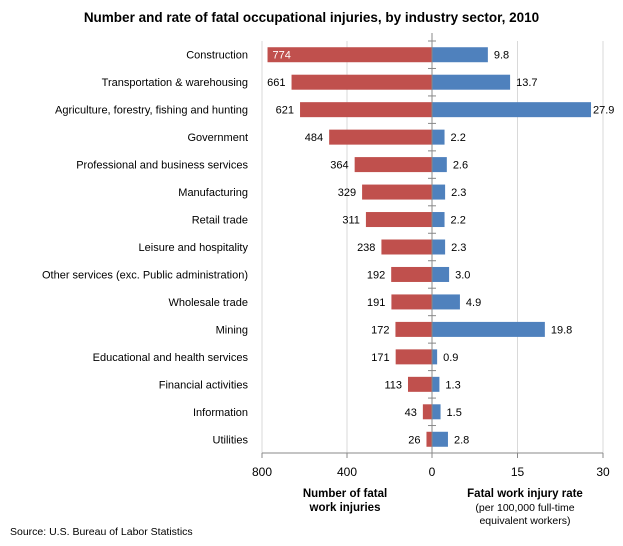  What do you see at coordinates (347, 472) in the screenshot?
I see `tick-label: 400` at bounding box center [347, 472].